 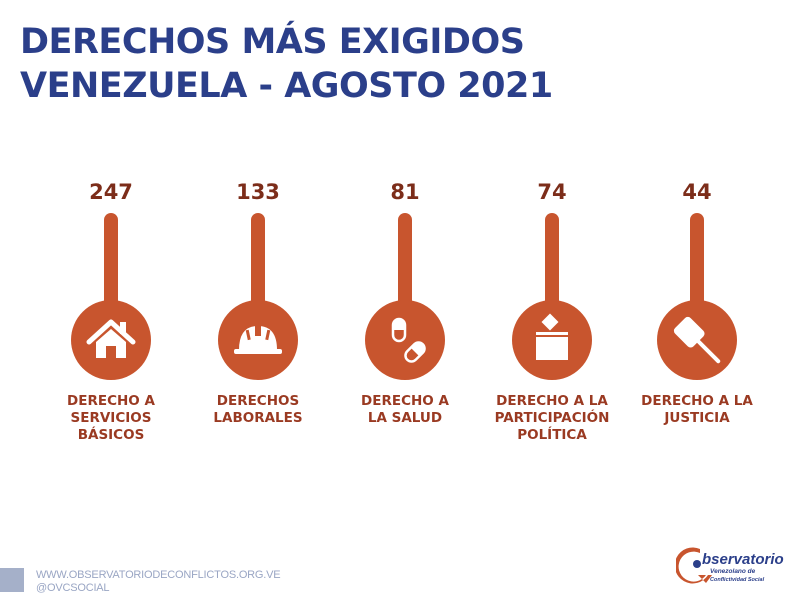 I want to click on category-label: DERECHO A LA JUSTICIA, so click(x=697, y=409).